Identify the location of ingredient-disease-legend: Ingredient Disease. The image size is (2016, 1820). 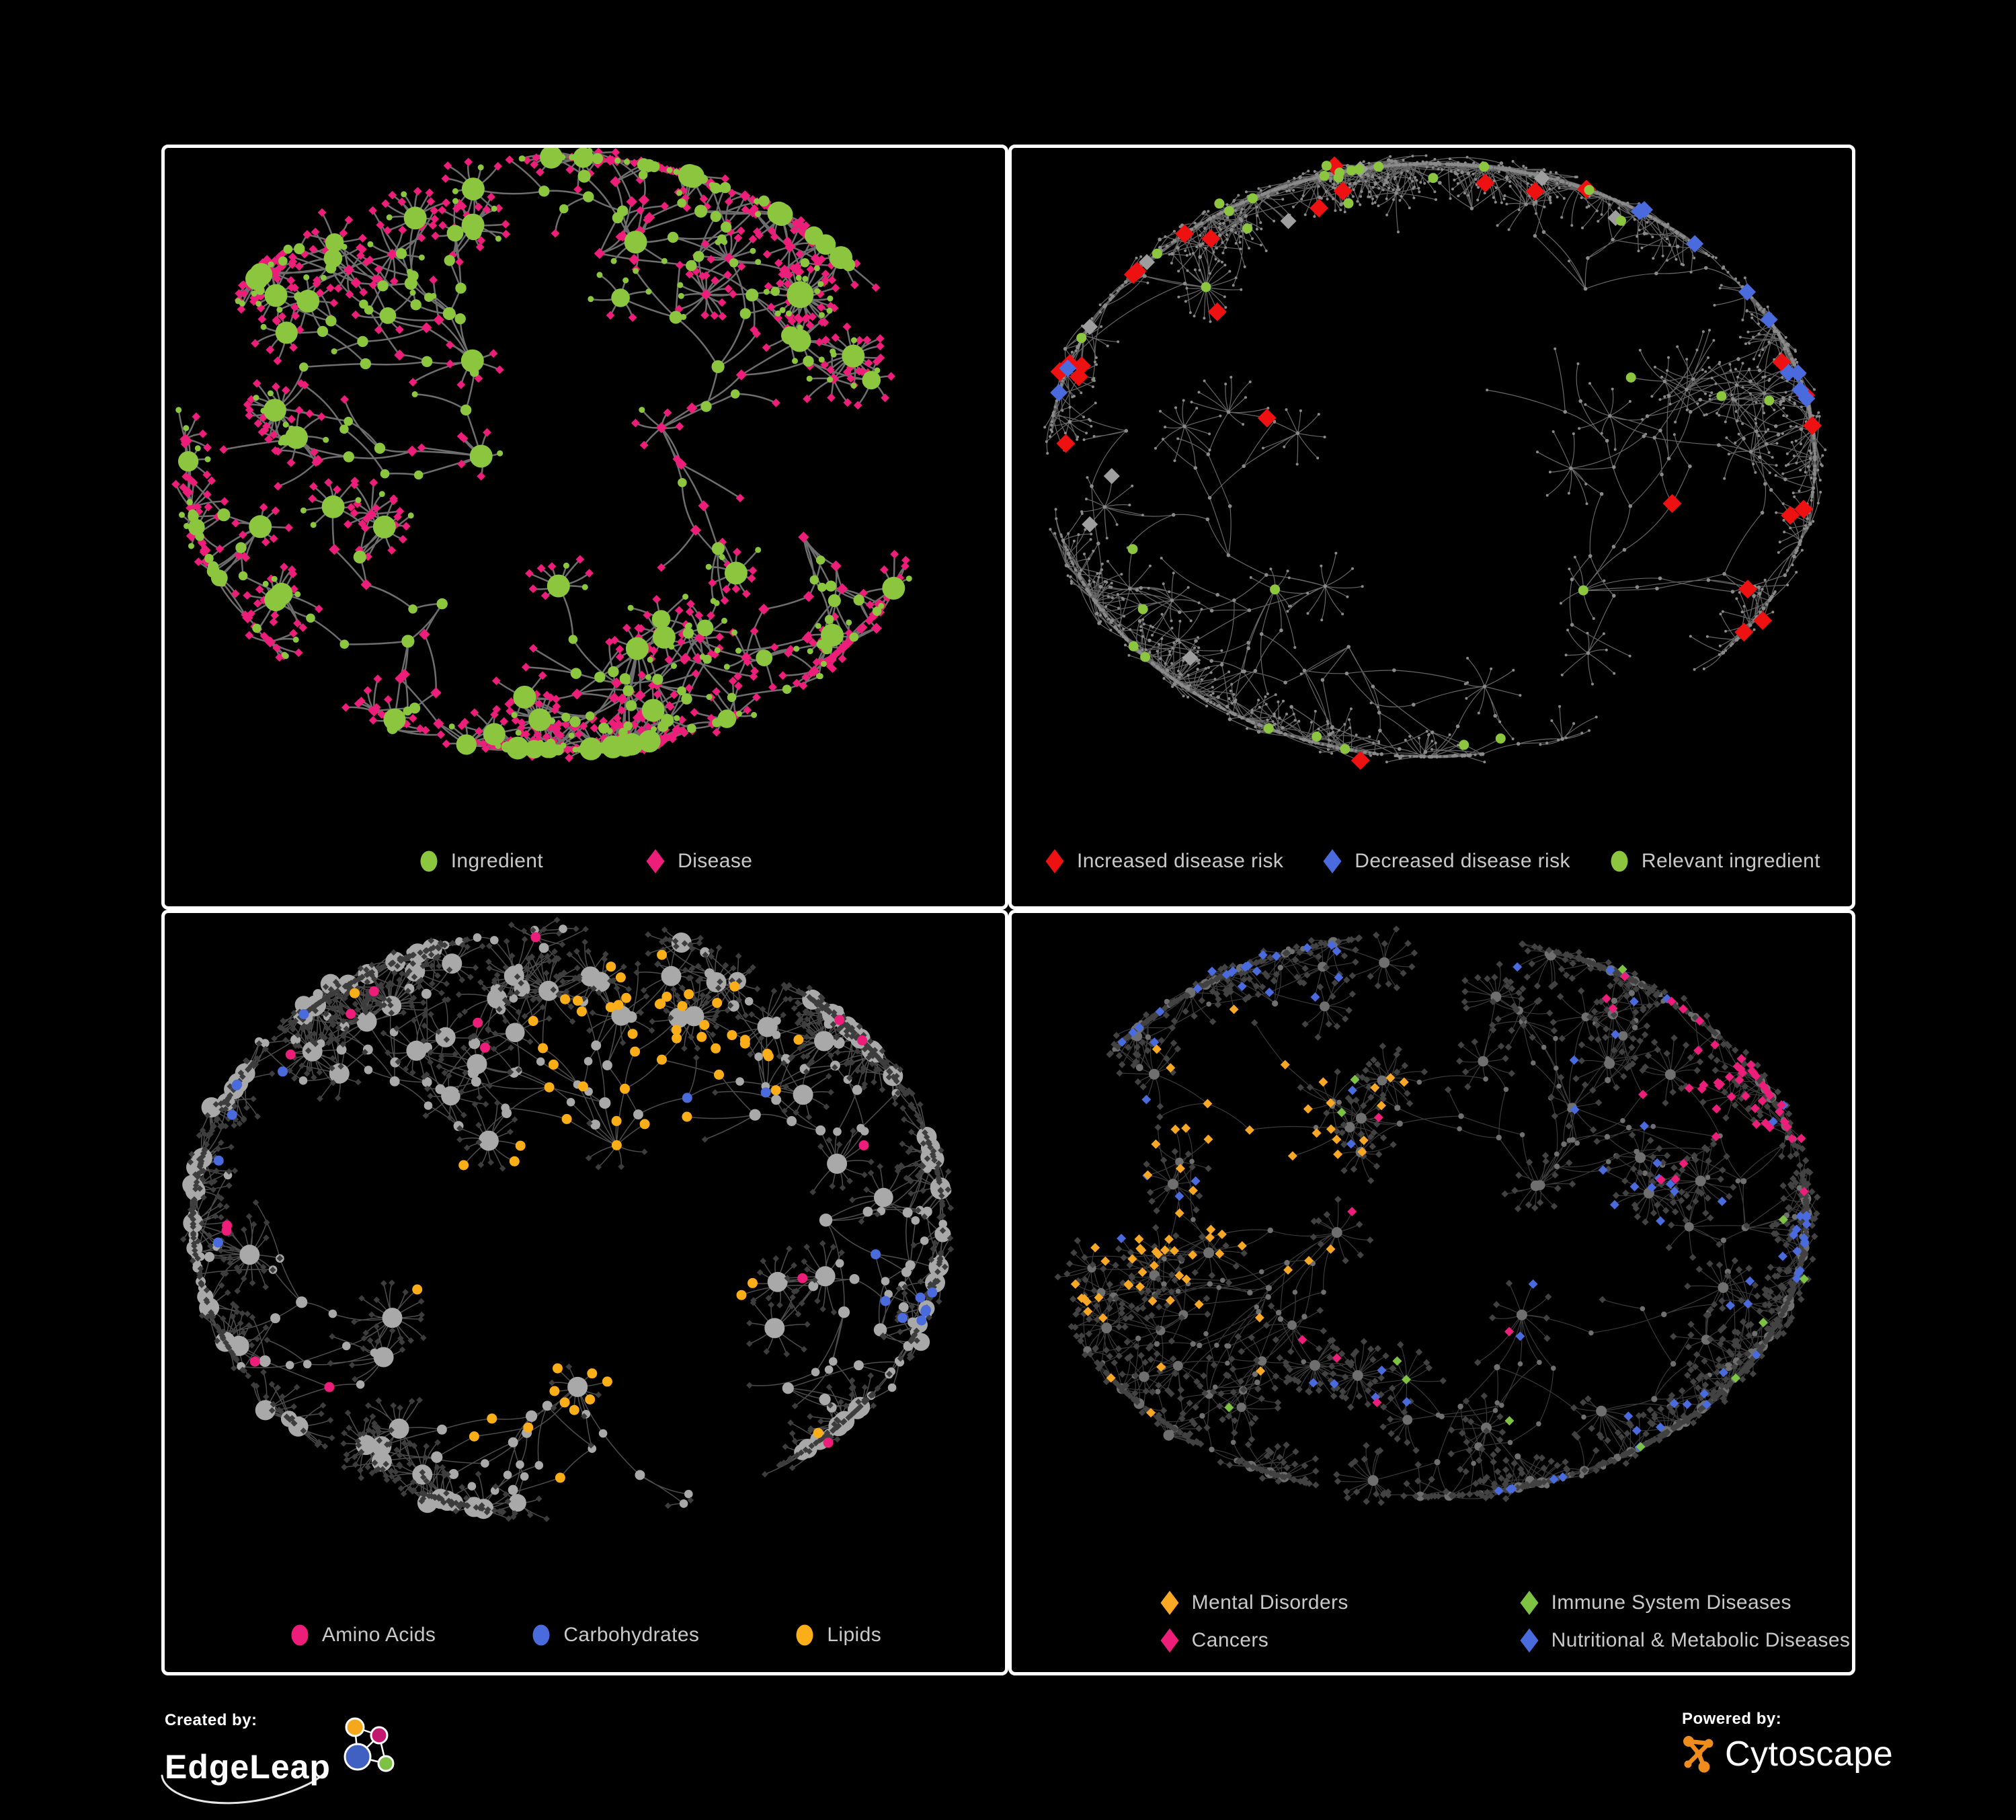
(585, 861).